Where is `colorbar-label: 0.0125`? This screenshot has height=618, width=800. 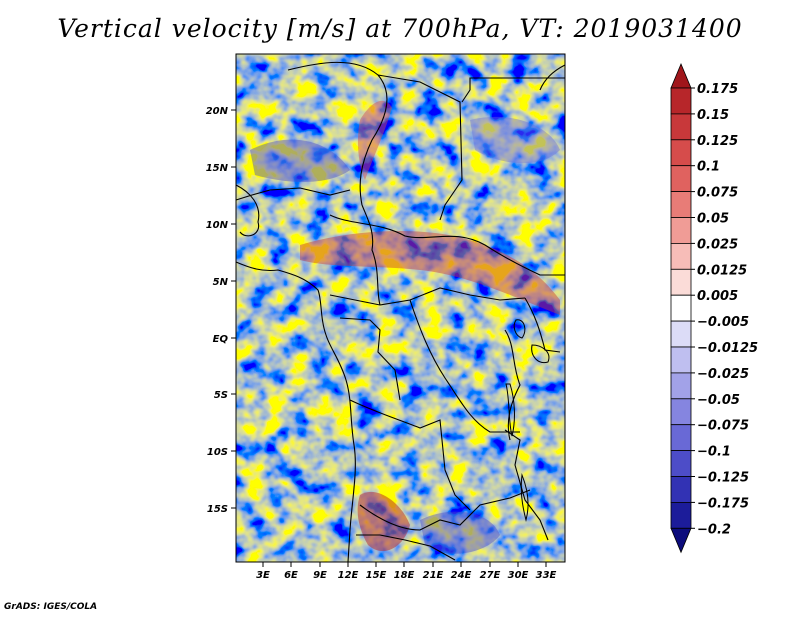
colorbar-label: 0.0125 is located at coordinates (722, 270).